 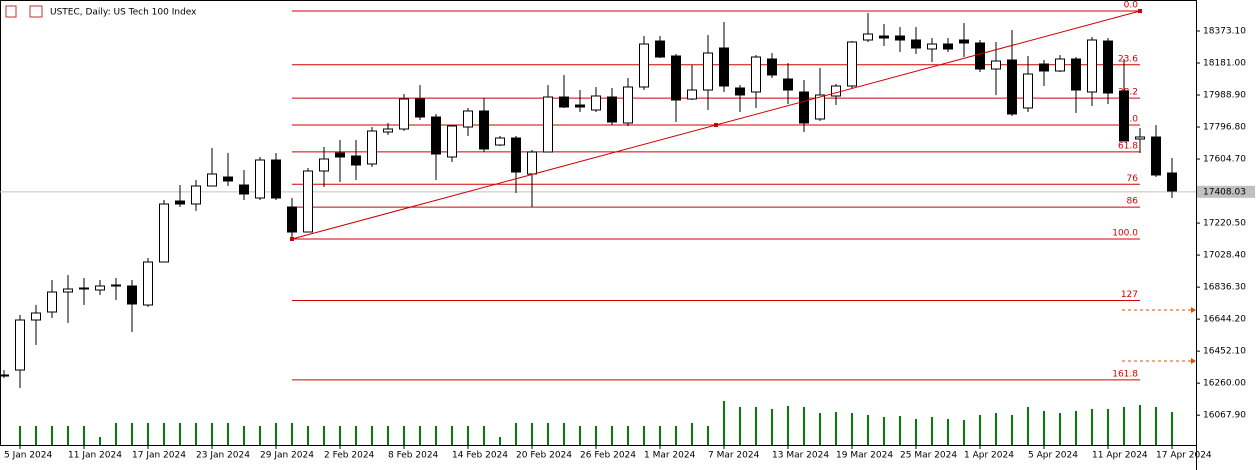 What do you see at coordinates (1224, 96) in the screenshot?
I see `y-tick-label: 17988.90` at bounding box center [1224, 96].